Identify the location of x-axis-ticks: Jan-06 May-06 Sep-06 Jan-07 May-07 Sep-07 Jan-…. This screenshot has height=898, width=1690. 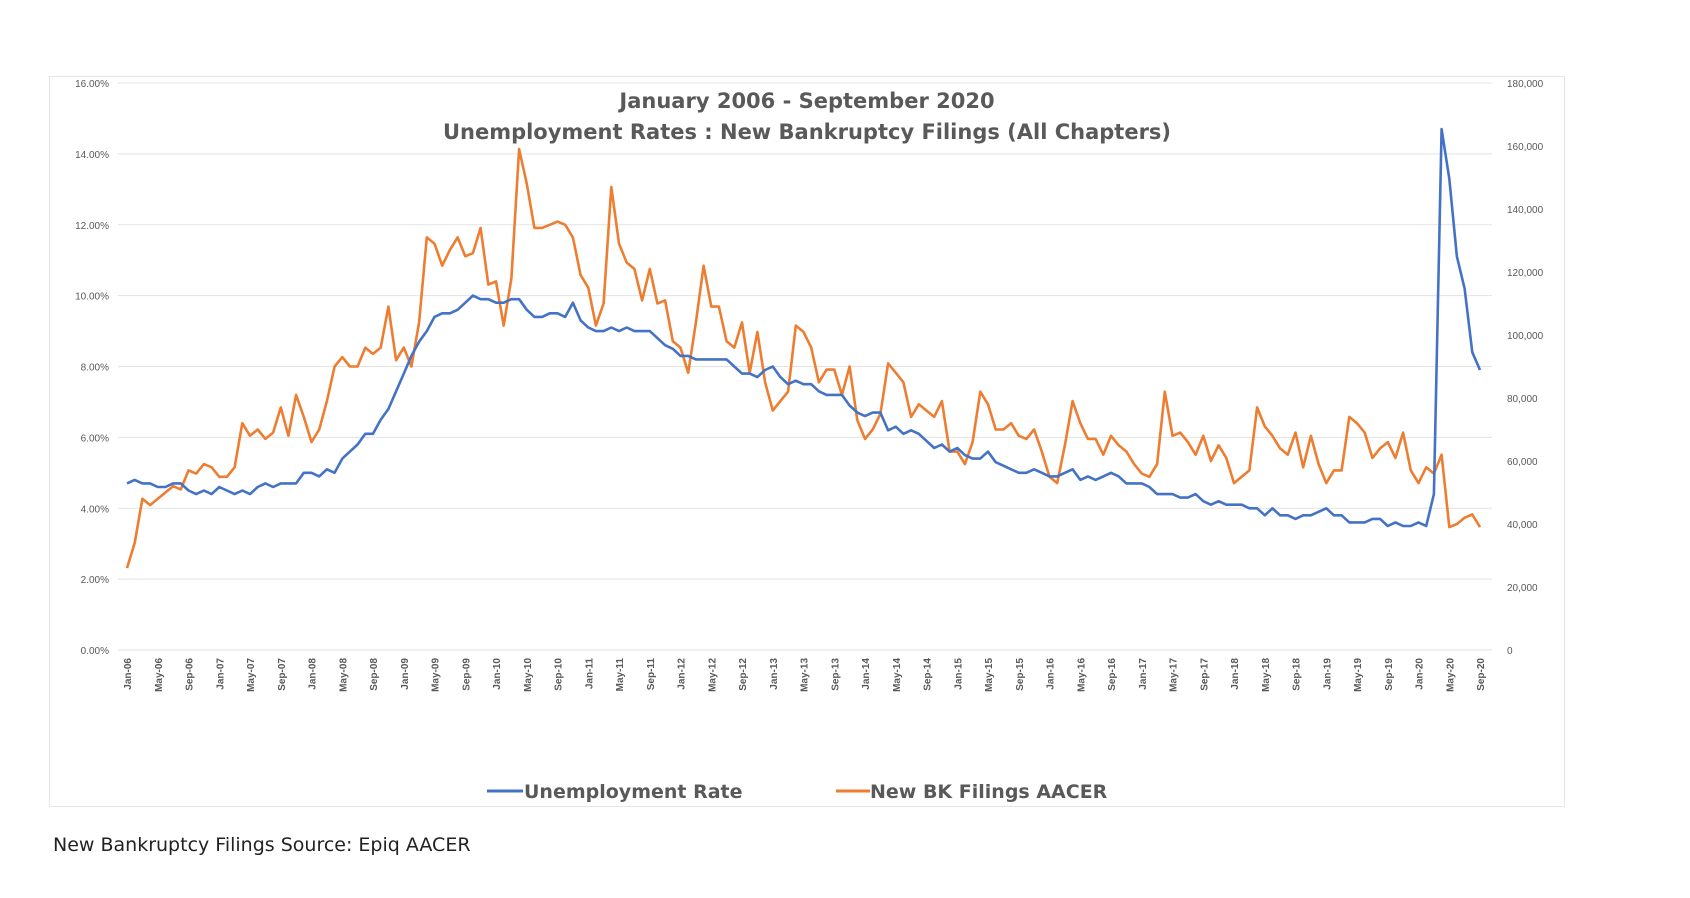
(805, 675).